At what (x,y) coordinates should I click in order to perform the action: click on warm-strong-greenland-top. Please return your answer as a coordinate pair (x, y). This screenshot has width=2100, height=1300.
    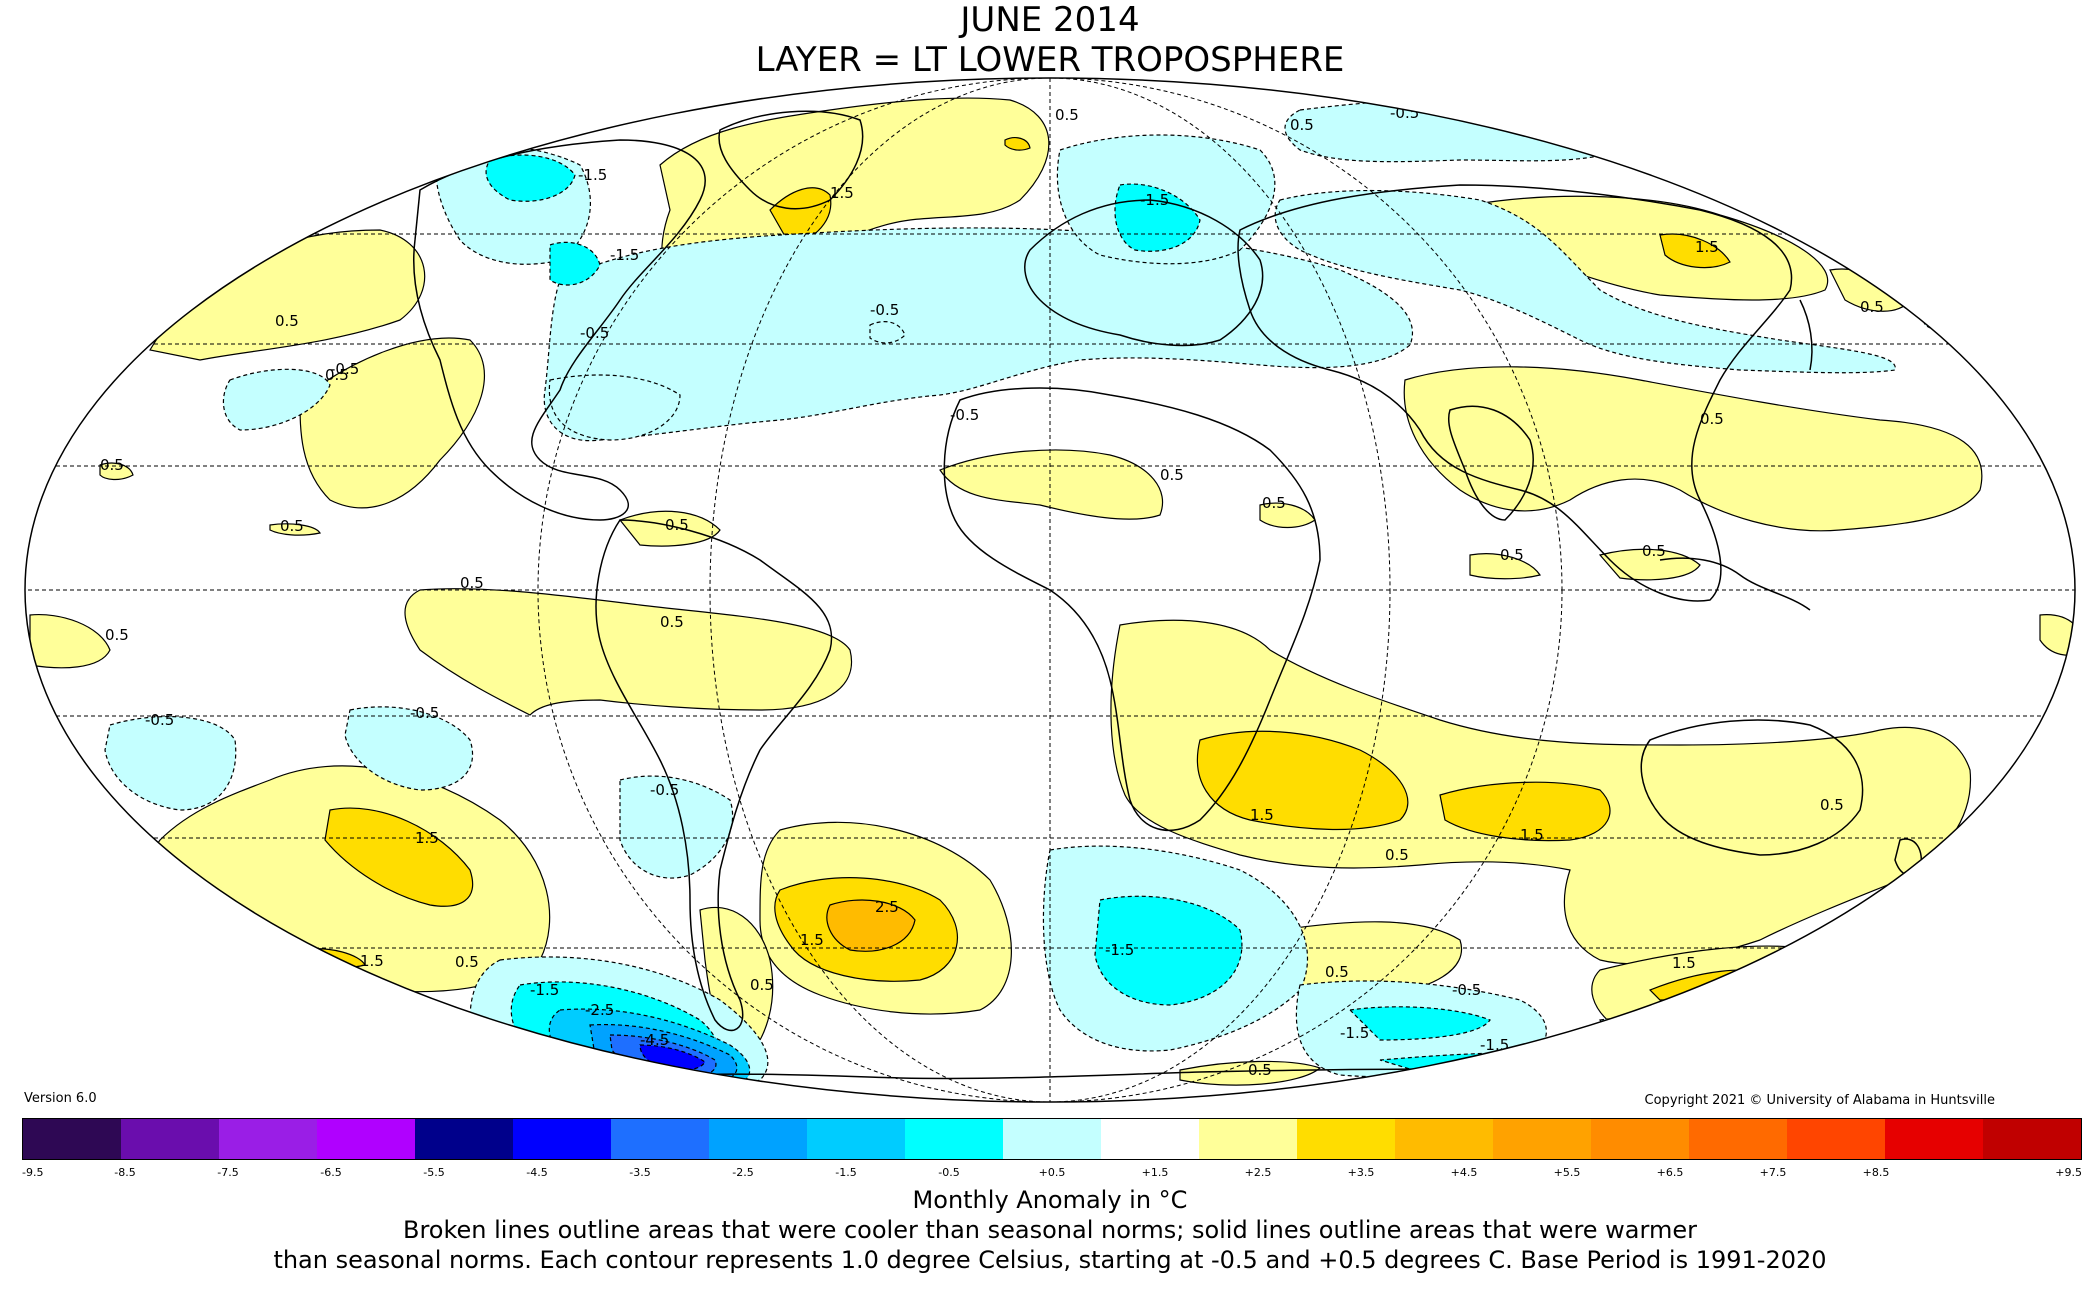
    Looking at the image, I should click on (1017, 144).